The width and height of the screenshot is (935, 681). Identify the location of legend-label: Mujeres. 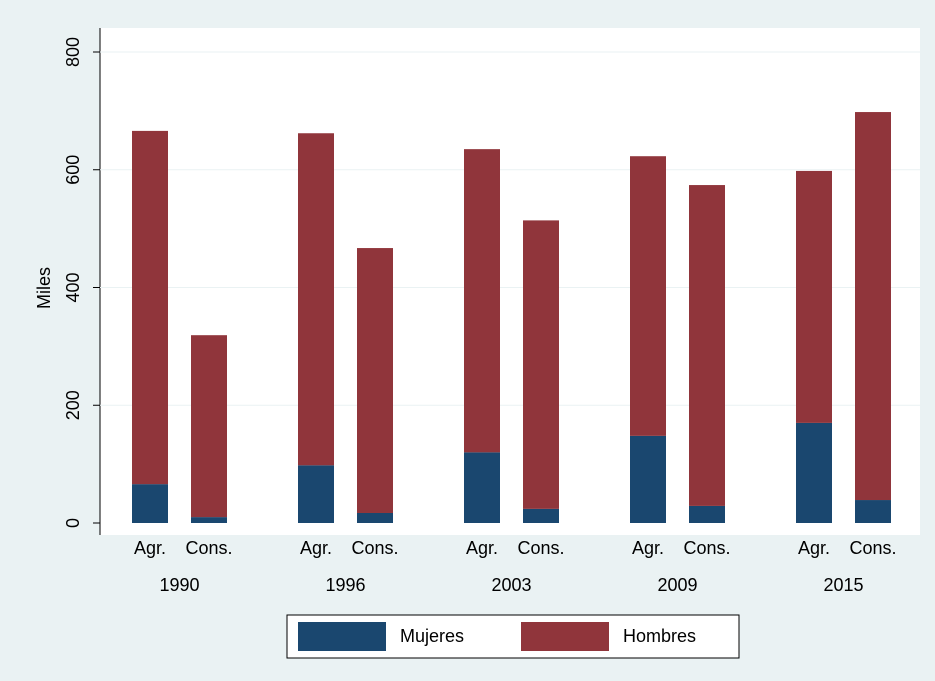
(432, 636).